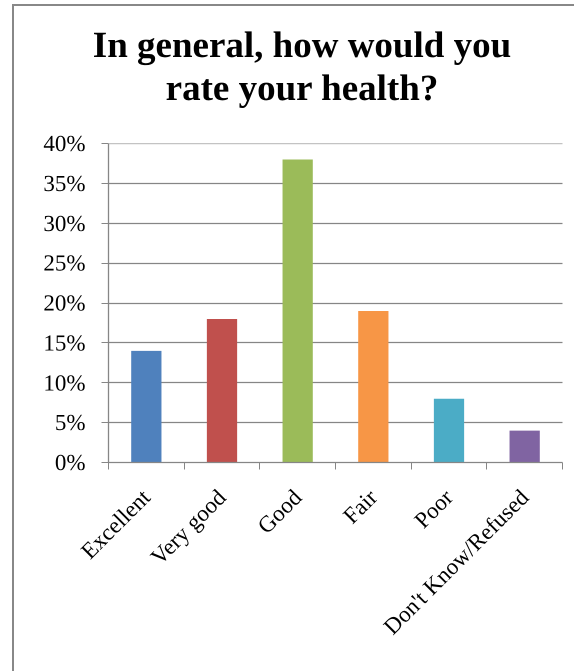 This screenshot has width=576, height=671. I want to click on y-tick-label: 15%, so click(64, 343).